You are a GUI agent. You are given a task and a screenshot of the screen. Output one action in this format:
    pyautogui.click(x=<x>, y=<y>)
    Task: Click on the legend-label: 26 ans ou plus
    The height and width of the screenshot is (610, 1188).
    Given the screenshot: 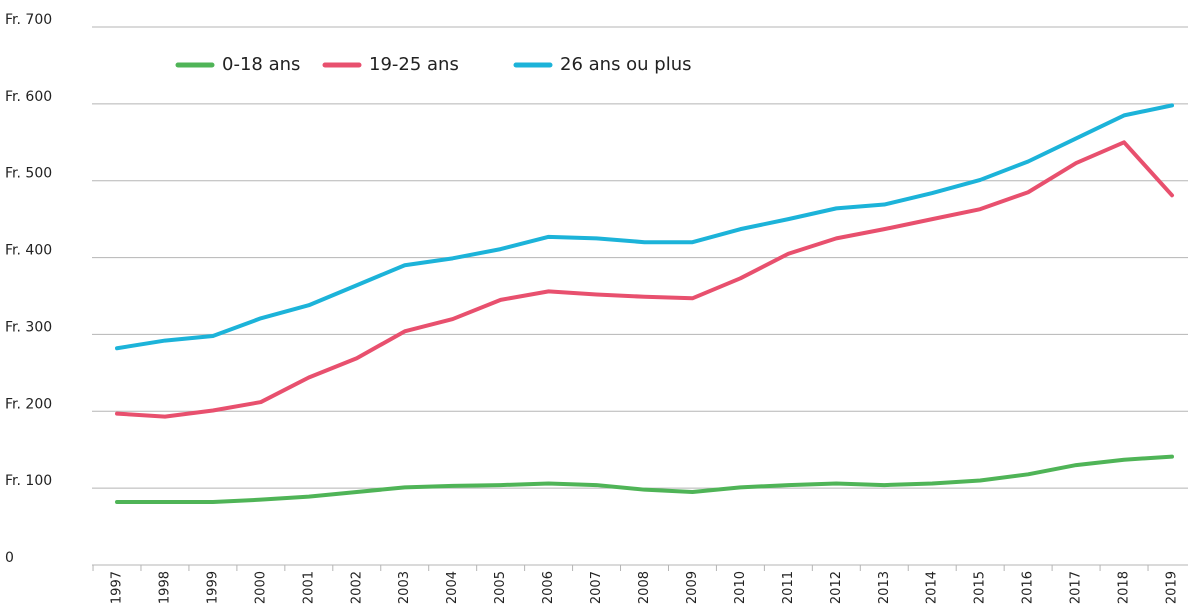 What is the action you would take?
    pyautogui.click(x=626, y=64)
    